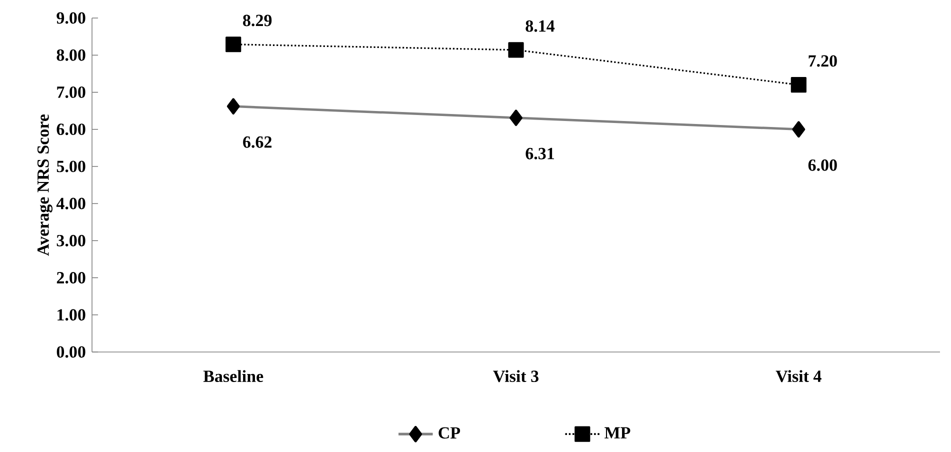  Describe the element at coordinates (71, 130) in the screenshot. I see `y-tick-label: 6.00` at that location.